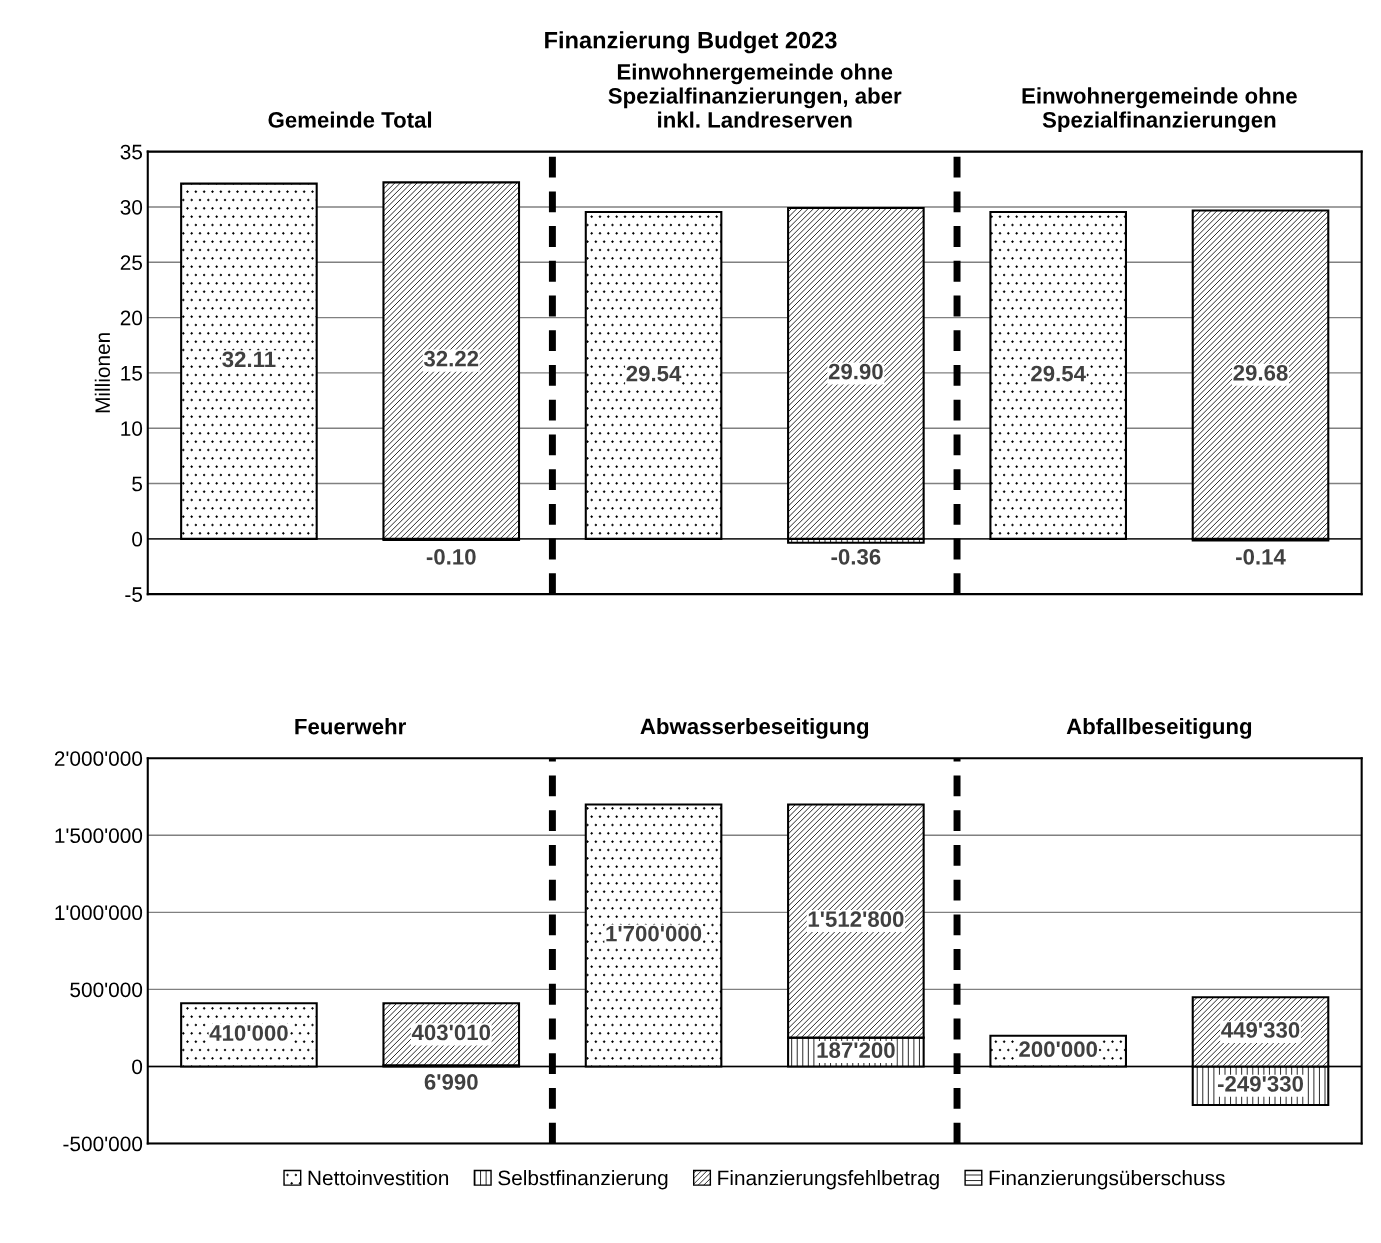 Image resolution: width=1381 pixels, height=1243 pixels. Describe the element at coordinates (132, 373) in the screenshot. I see `y-tick-label: 15` at that location.